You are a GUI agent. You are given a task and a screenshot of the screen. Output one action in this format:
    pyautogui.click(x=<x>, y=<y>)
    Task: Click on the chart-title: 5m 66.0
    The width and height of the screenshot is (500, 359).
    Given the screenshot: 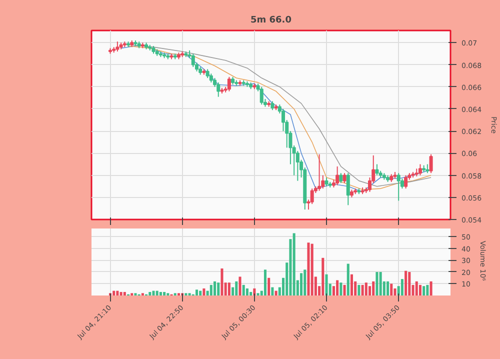 What is the action you would take?
    pyautogui.click(x=271, y=21)
    